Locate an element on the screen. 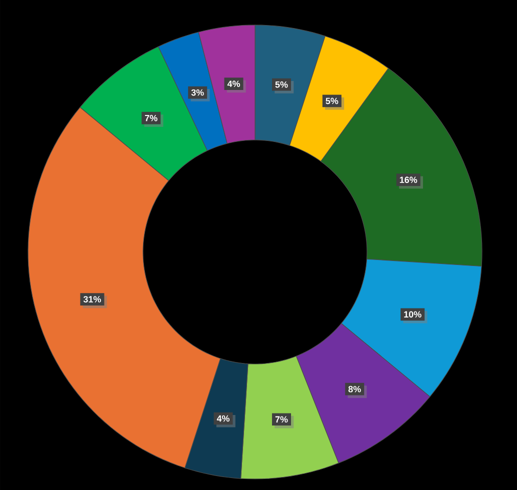 The width and height of the screenshot is (517, 490). data-label: 10% is located at coordinates (413, 314).